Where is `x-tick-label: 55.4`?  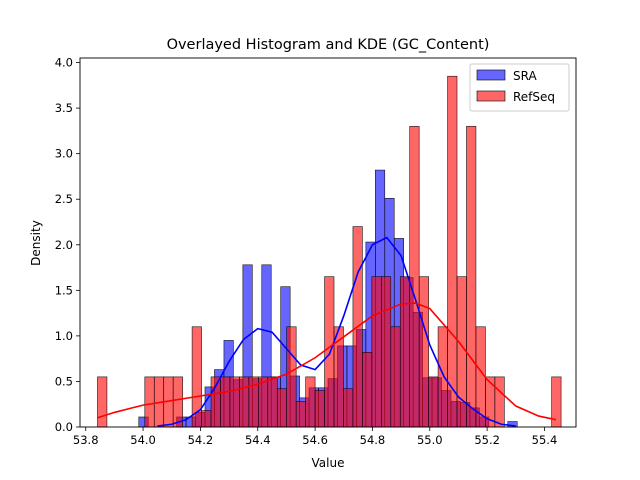 x-tick-label: 55.4 is located at coordinates (545, 440).